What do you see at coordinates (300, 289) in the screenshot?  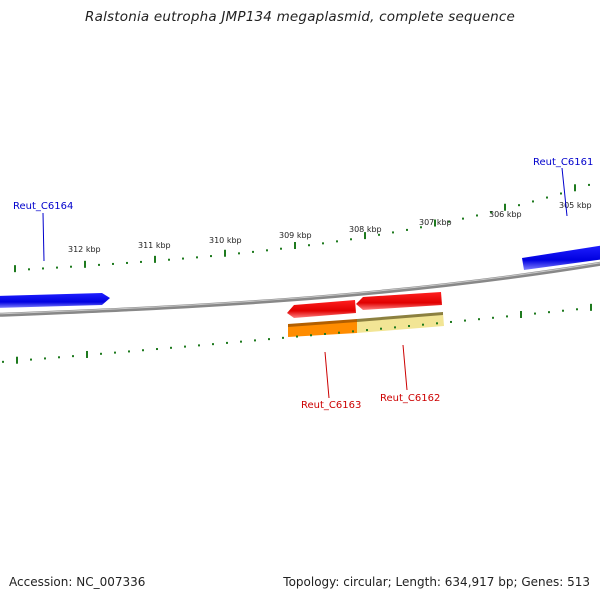 I see `backbone-arc` at bounding box center [300, 289].